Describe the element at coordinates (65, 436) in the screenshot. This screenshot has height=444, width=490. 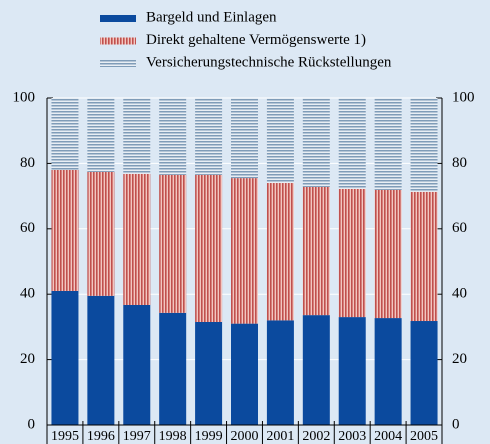
I see `x-tick-label: 1995` at that location.